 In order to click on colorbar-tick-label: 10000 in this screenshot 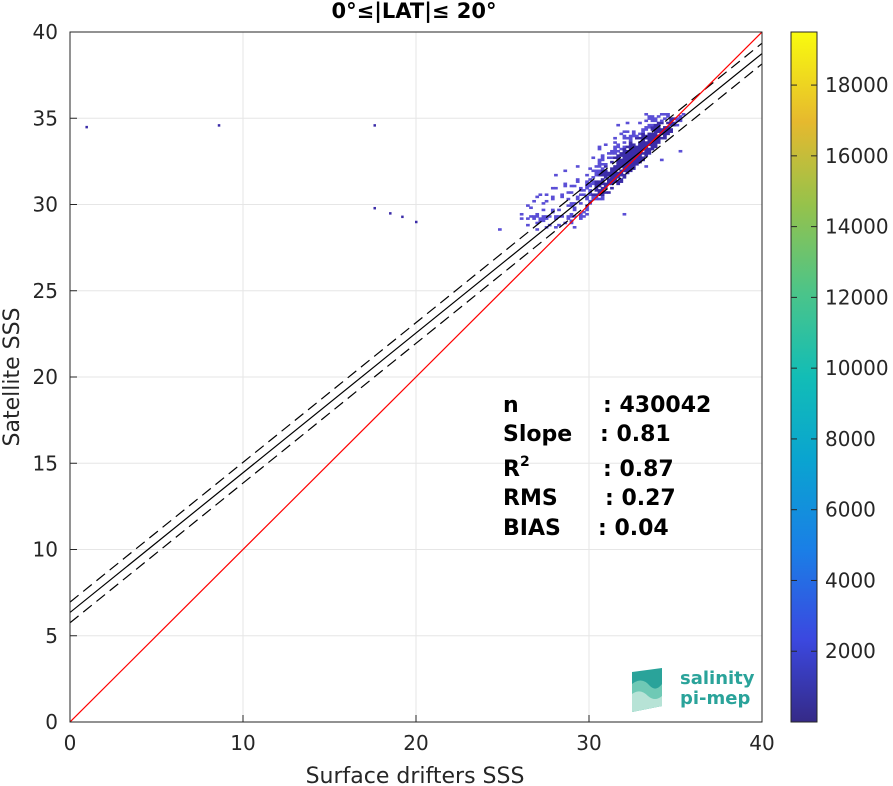, I will do `click(857, 368)`.